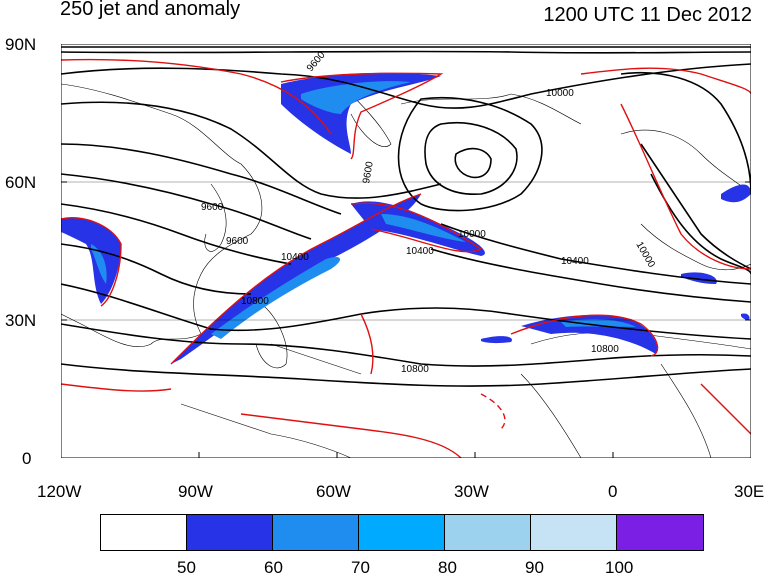  I want to click on lon-label-60w: 60W, so click(333, 491).